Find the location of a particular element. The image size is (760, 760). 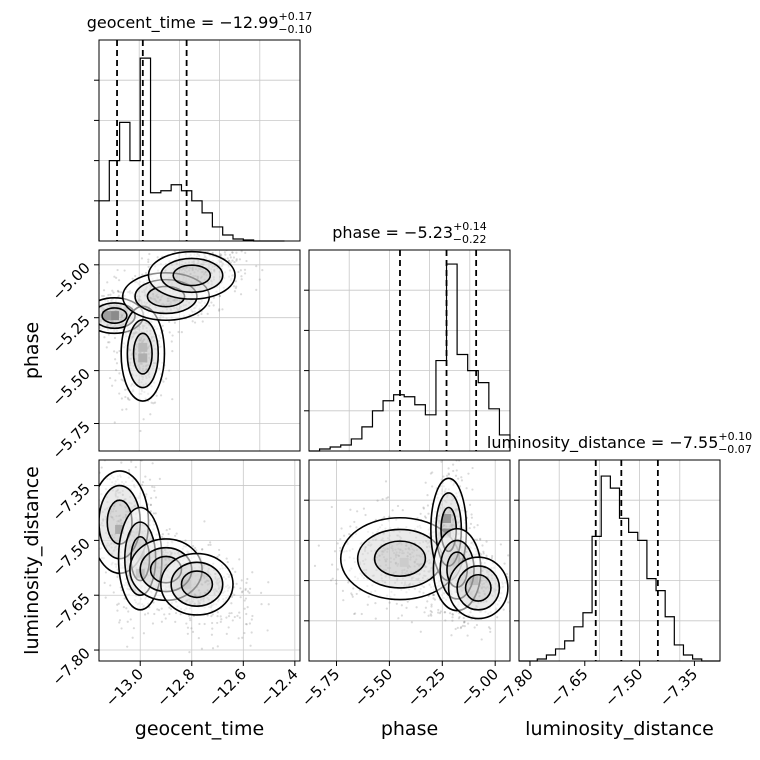

x-tick-label: −5.50 is located at coordinates (373, 687).